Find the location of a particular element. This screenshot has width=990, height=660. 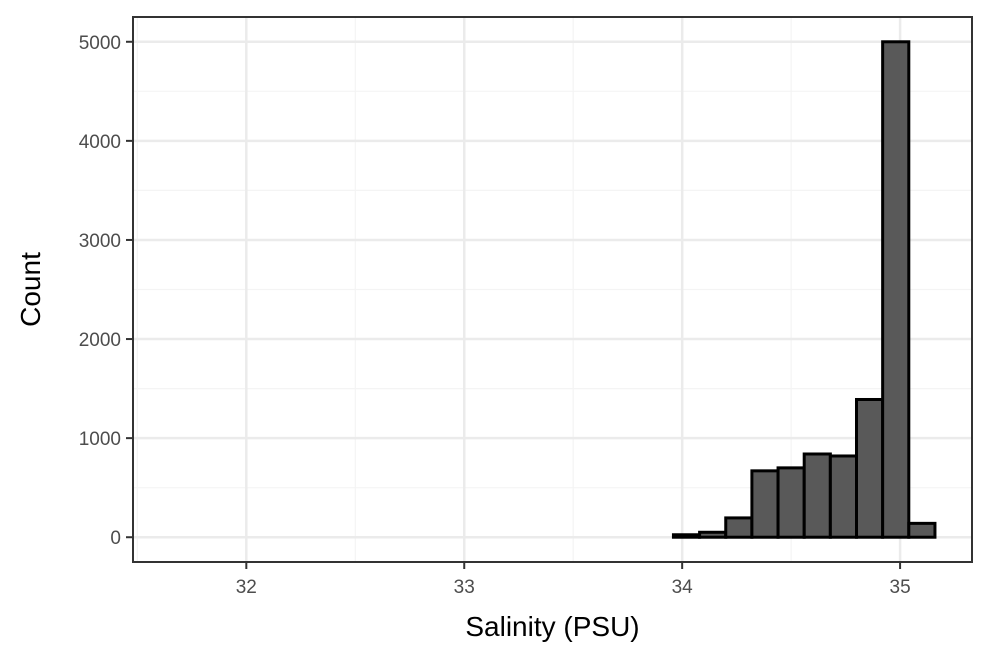

x-tick-label: 35 is located at coordinates (900, 587).